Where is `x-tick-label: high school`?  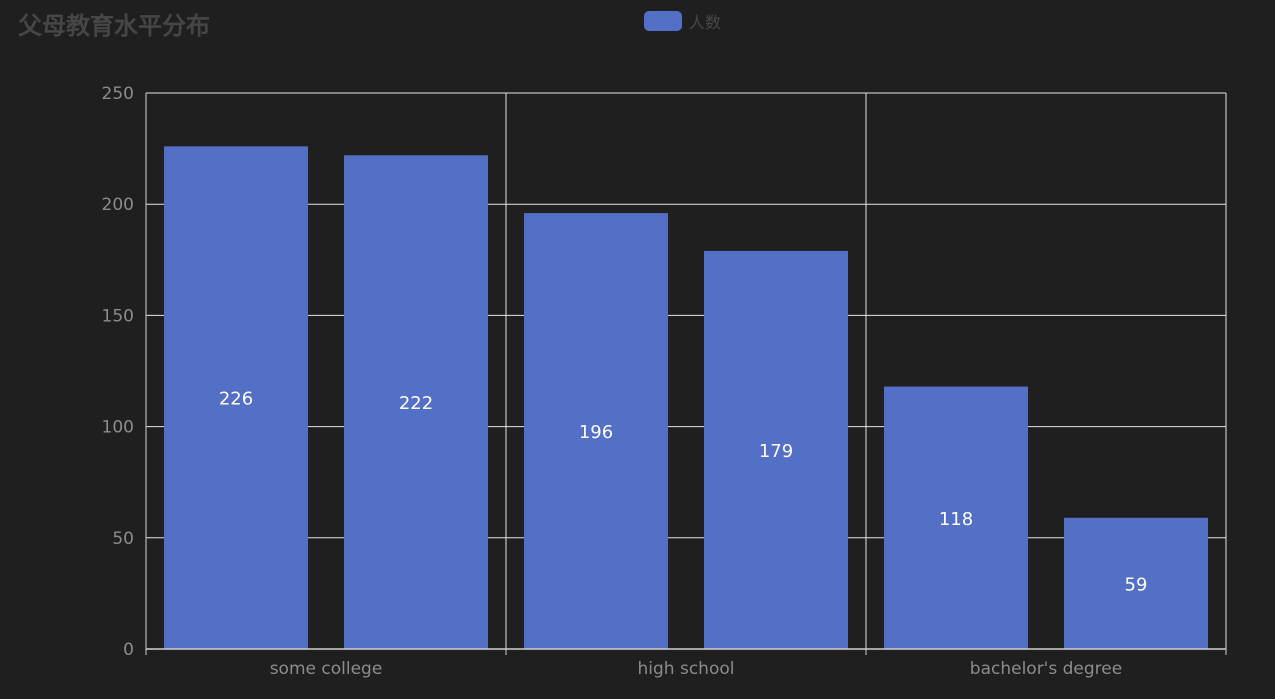 x-tick-label: high school is located at coordinates (686, 669).